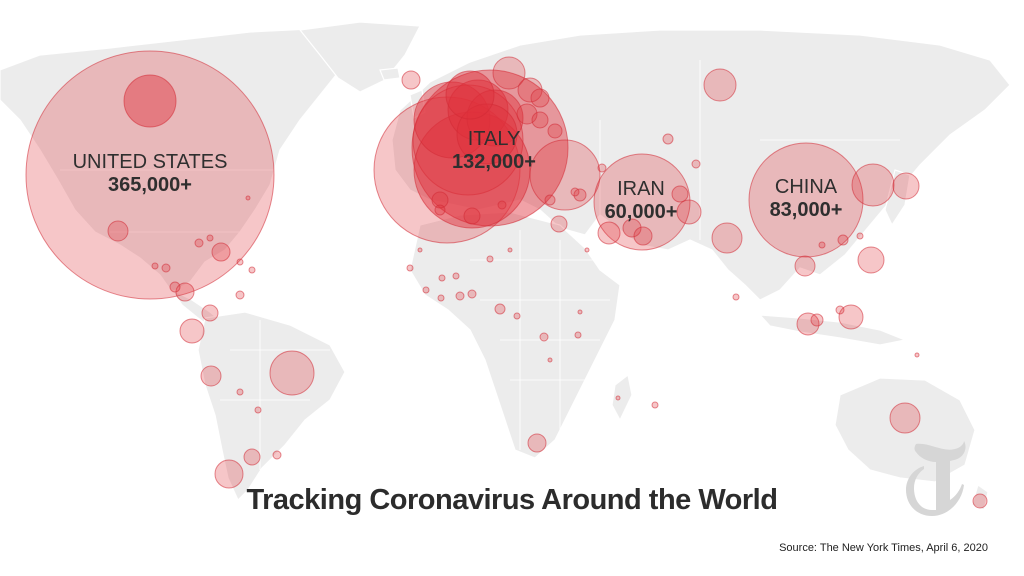 The image size is (1024, 576). What do you see at coordinates (211, 376) in the screenshot?
I see `bubble-peru` at bounding box center [211, 376].